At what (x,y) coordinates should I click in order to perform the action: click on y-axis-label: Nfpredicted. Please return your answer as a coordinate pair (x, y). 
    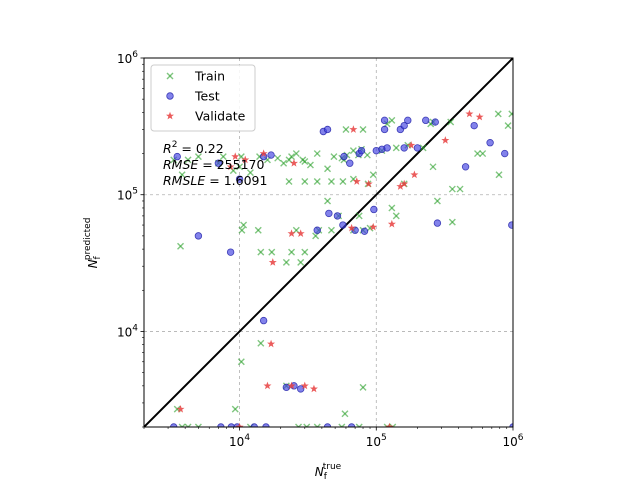
    Looking at the image, I should click on (93, 243).